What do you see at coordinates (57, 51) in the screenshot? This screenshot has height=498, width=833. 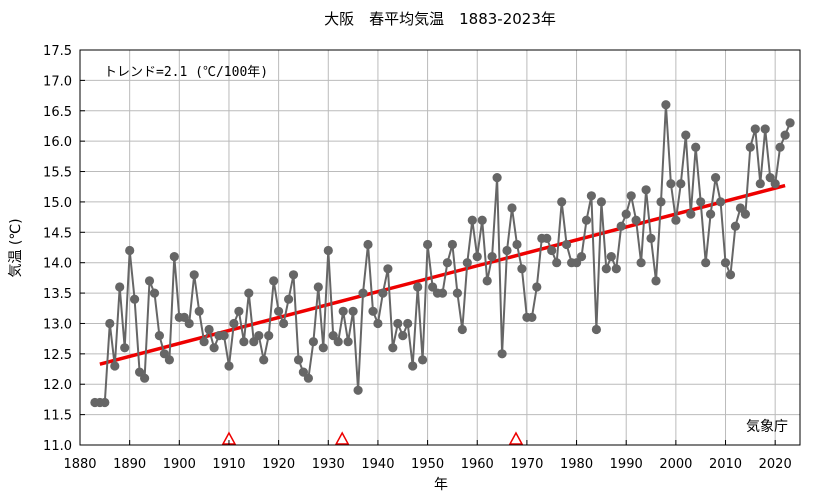 I see `y-tick-label: 17.5` at bounding box center [57, 51].